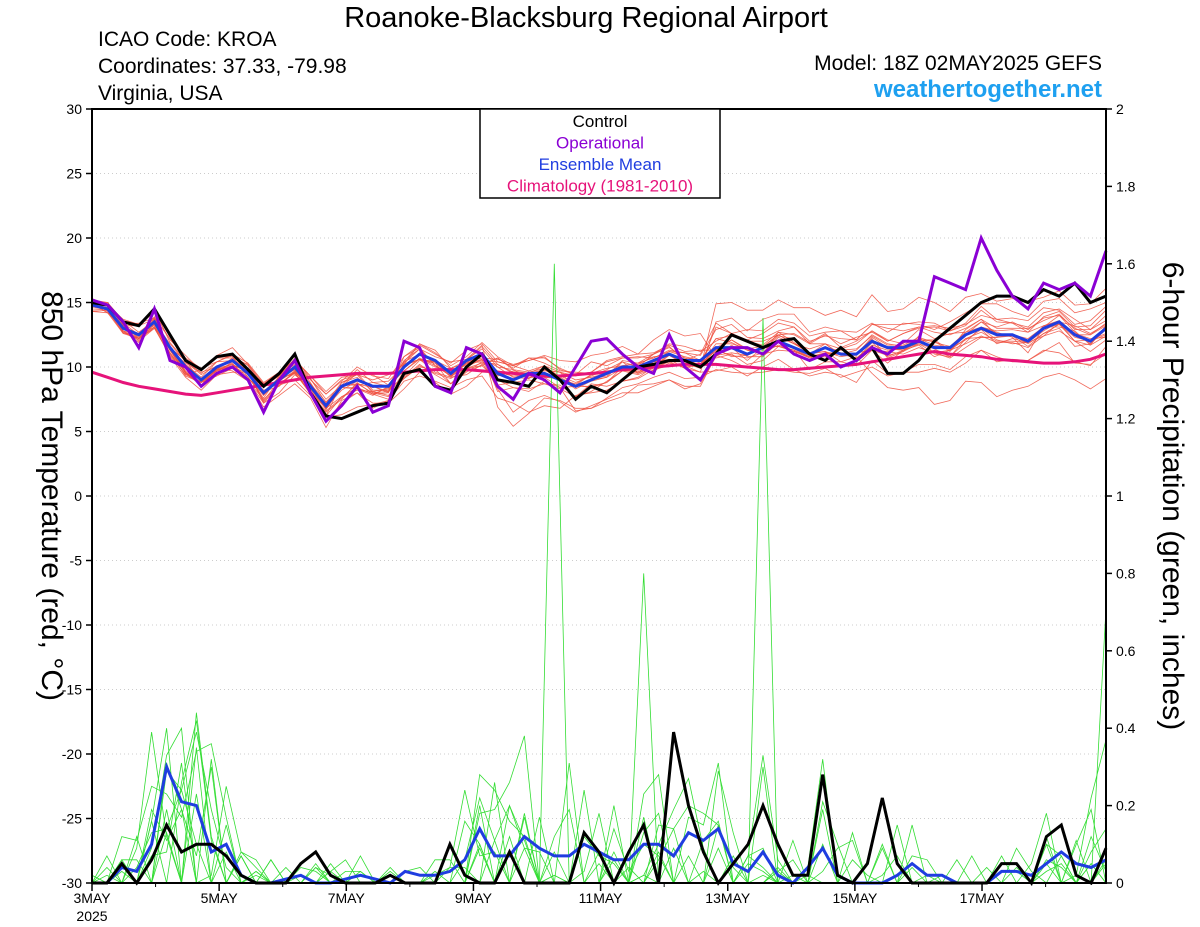 This screenshot has width=1200, height=927. I want to click on control-precip-line, so click(600, 809).